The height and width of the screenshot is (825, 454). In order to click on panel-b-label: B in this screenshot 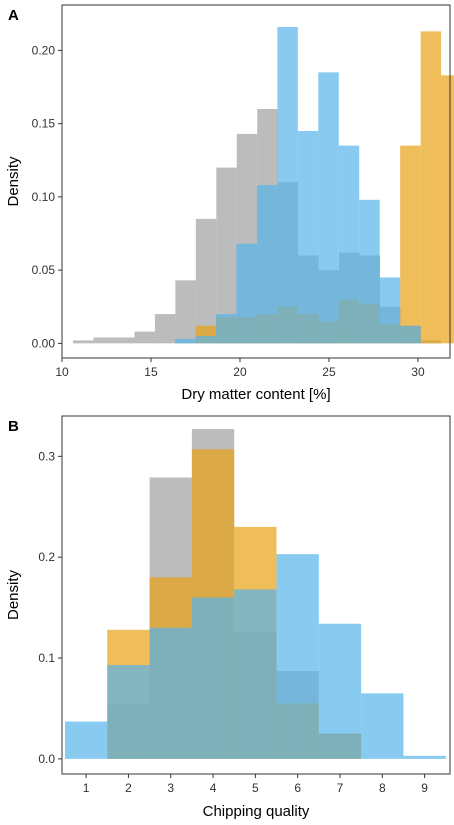, I will do `click(13, 426)`.